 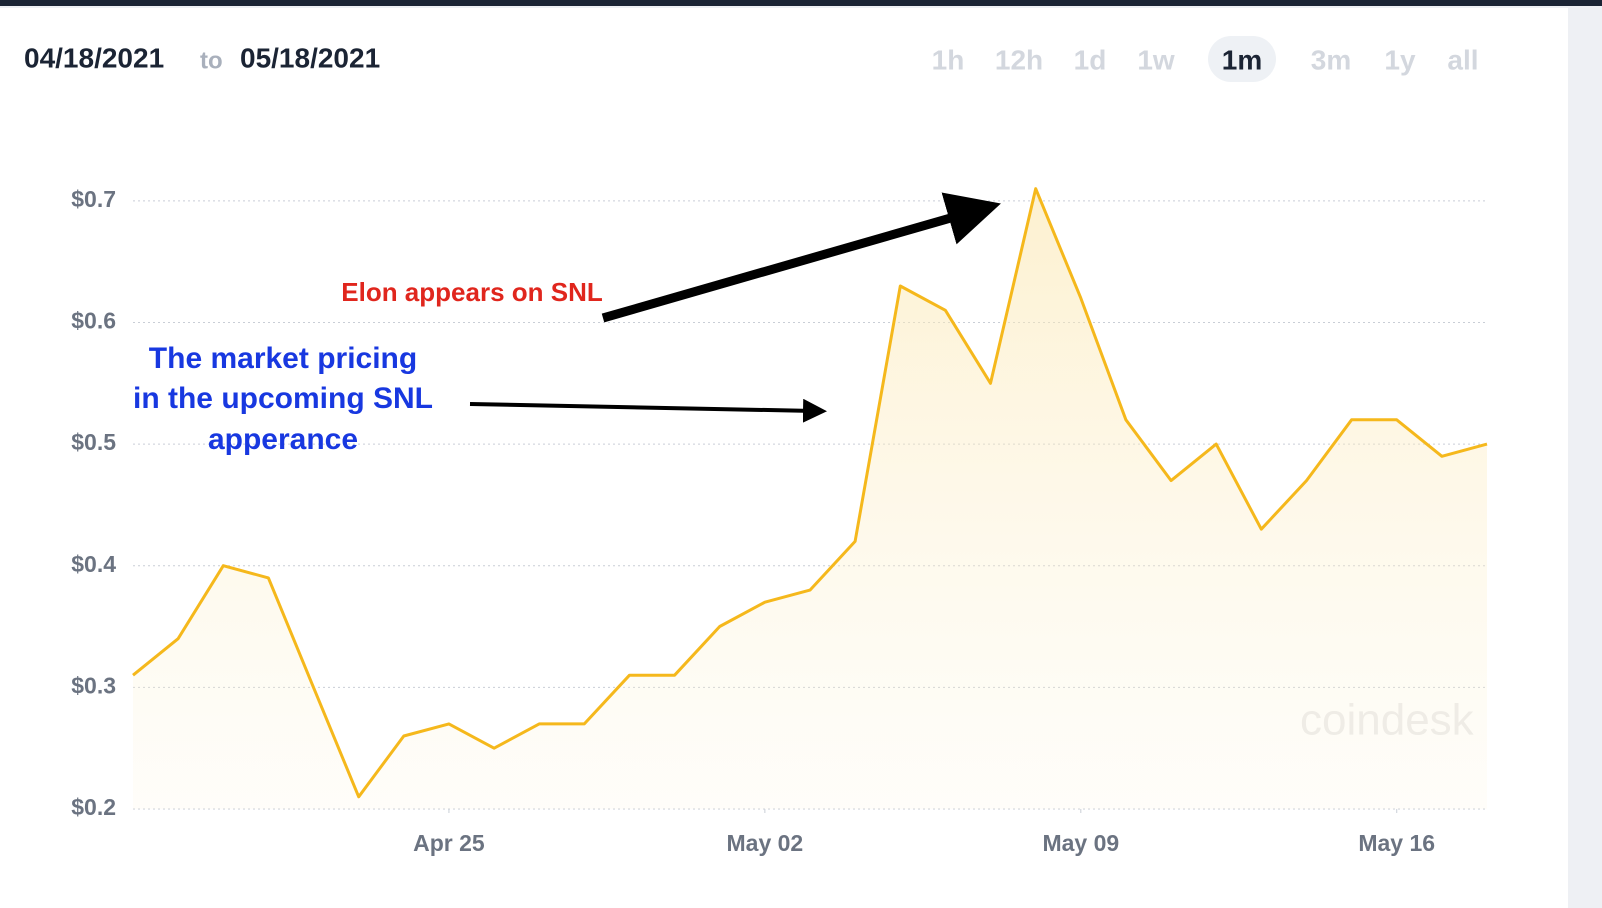 What do you see at coordinates (93, 321) in the screenshot?
I see `y-tick-label: $0.6` at bounding box center [93, 321].